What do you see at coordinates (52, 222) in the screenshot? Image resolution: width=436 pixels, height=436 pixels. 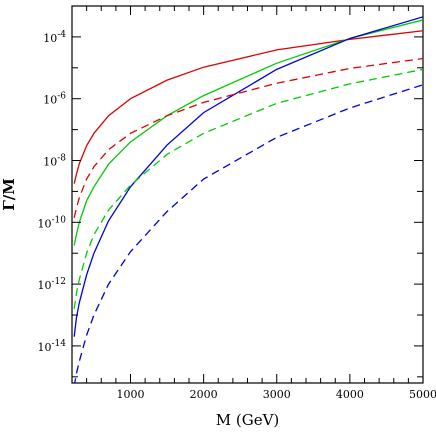 I see `y-tick-label: 10⁻¹⁰` at bounding box center [52, 222].